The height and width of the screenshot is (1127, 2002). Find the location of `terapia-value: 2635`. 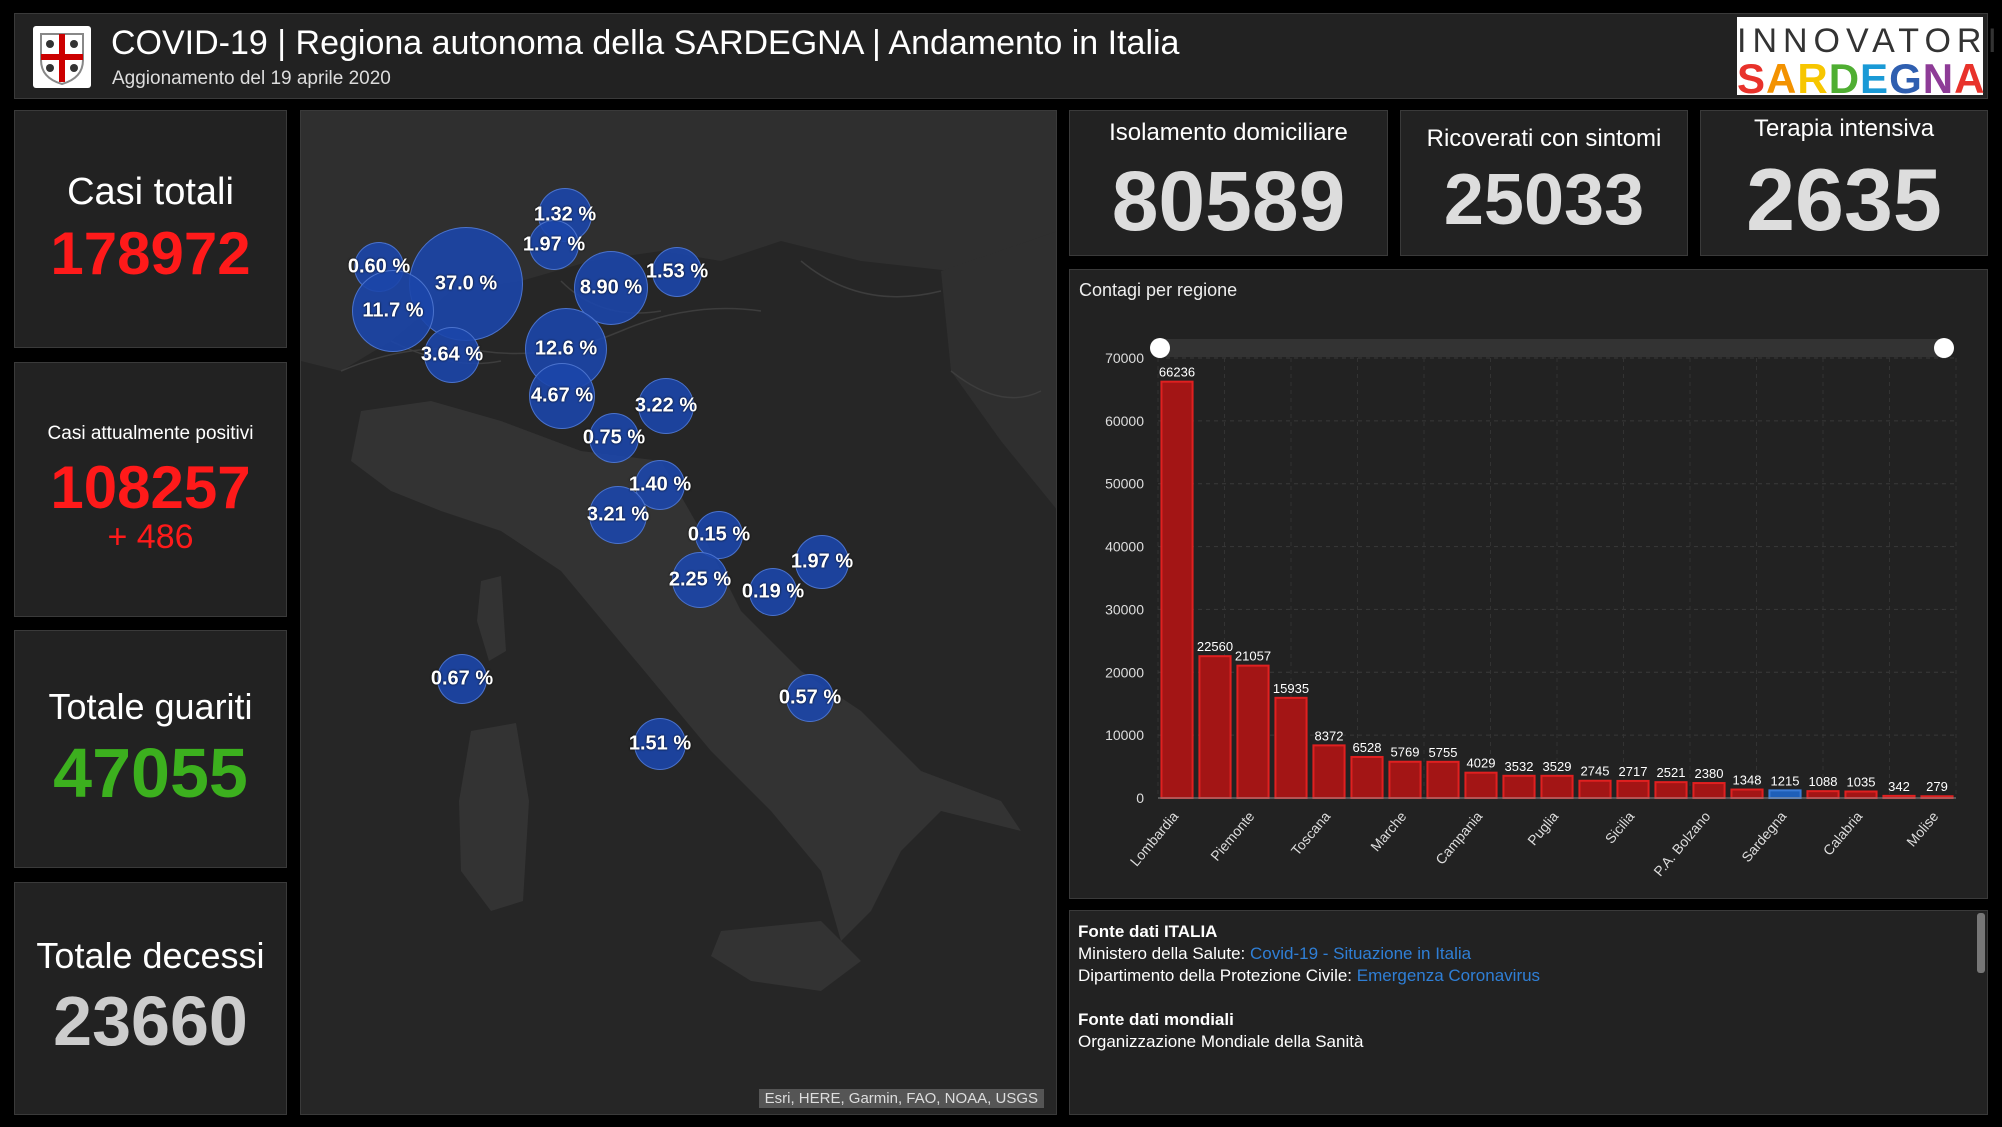

terapia-value: 2635 is located at coordinates (1844, 199).